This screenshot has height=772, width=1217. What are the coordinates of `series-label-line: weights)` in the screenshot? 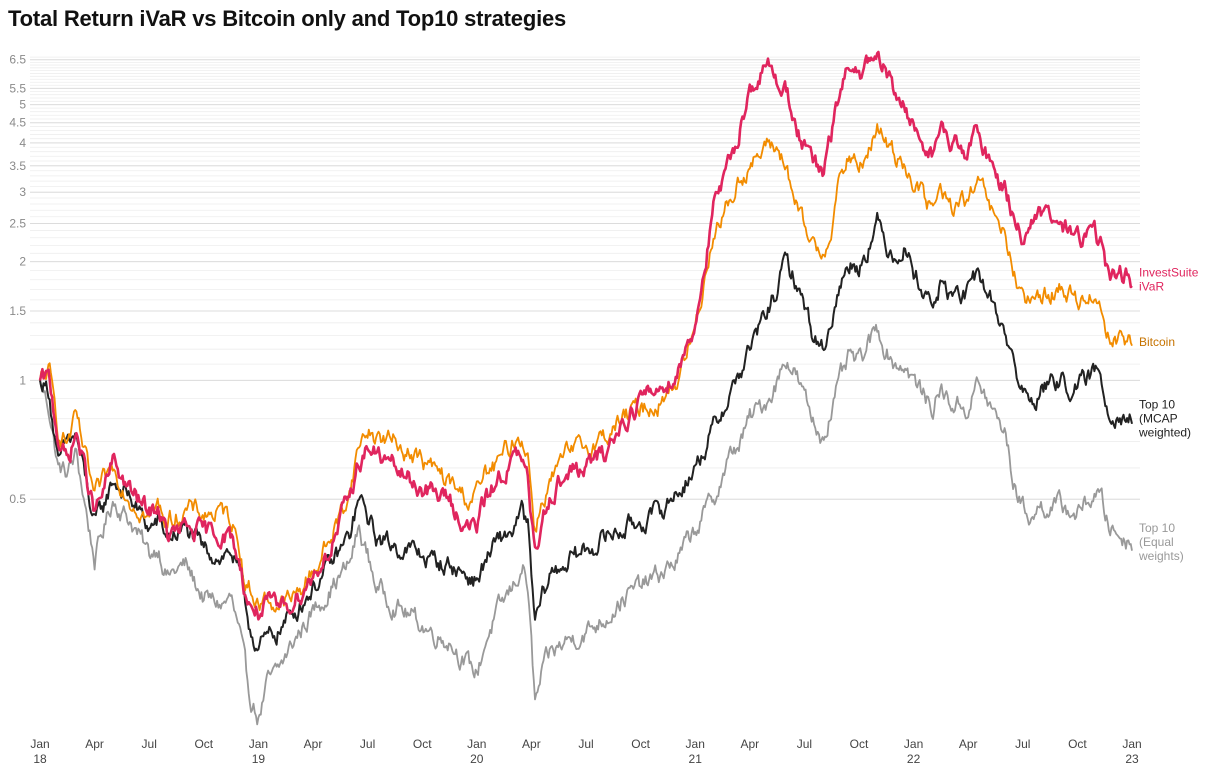 It's located at (1161, 556).